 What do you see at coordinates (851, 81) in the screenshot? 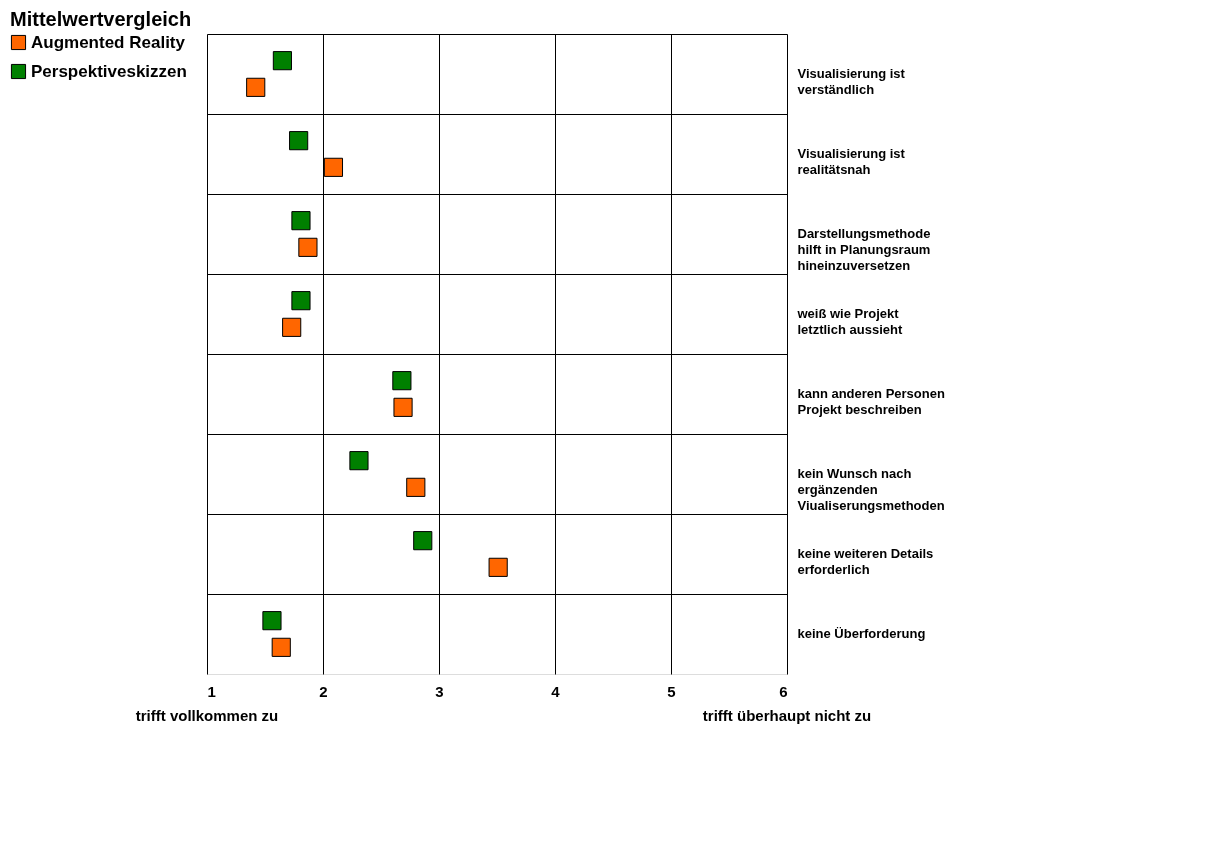
I see `y-tick-label: Visualisierung ist verständlich` at bounding box center [851, 81].